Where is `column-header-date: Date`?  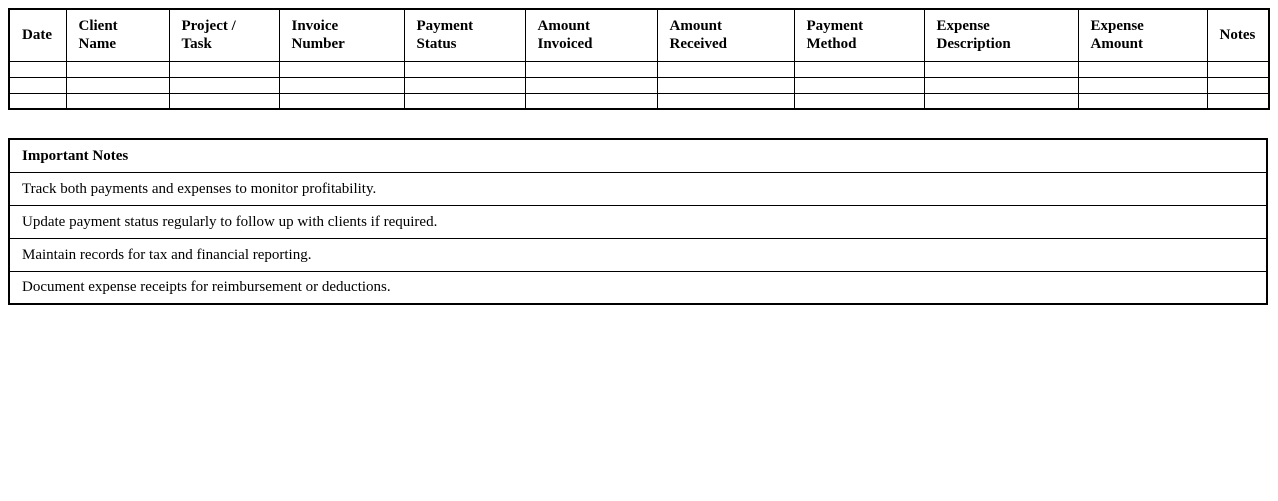
column-header-date: Date is located at coordinates (37, 35).